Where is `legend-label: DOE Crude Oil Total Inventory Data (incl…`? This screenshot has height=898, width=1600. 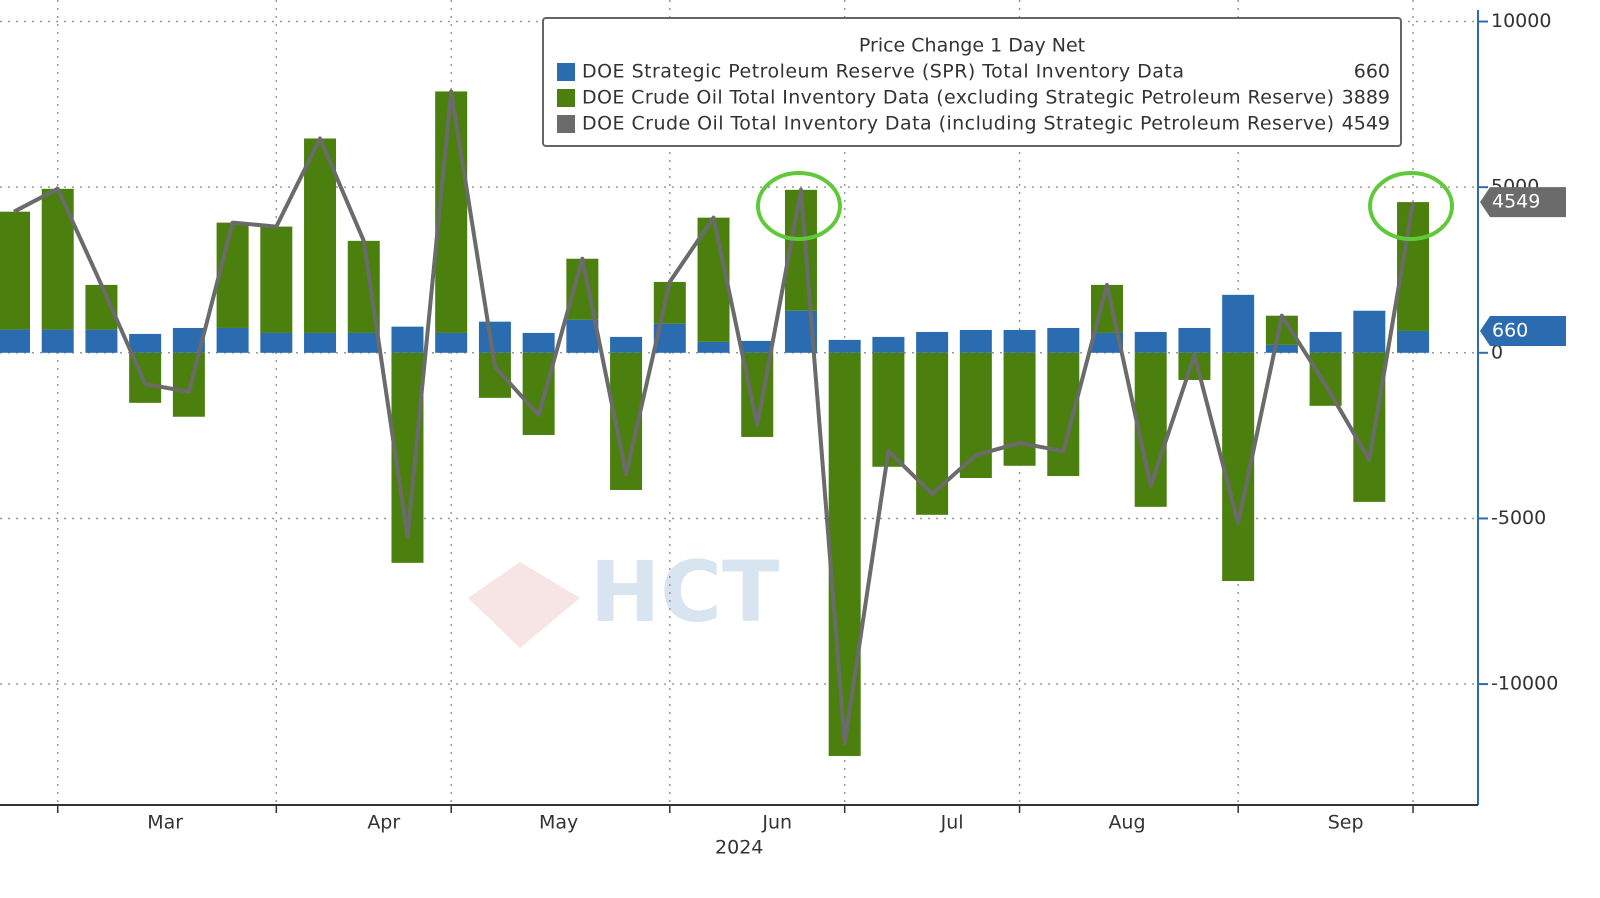
legend-label: DOE Crude Oil Total Inventory Data (incl… is located at coordinates (958, 124).